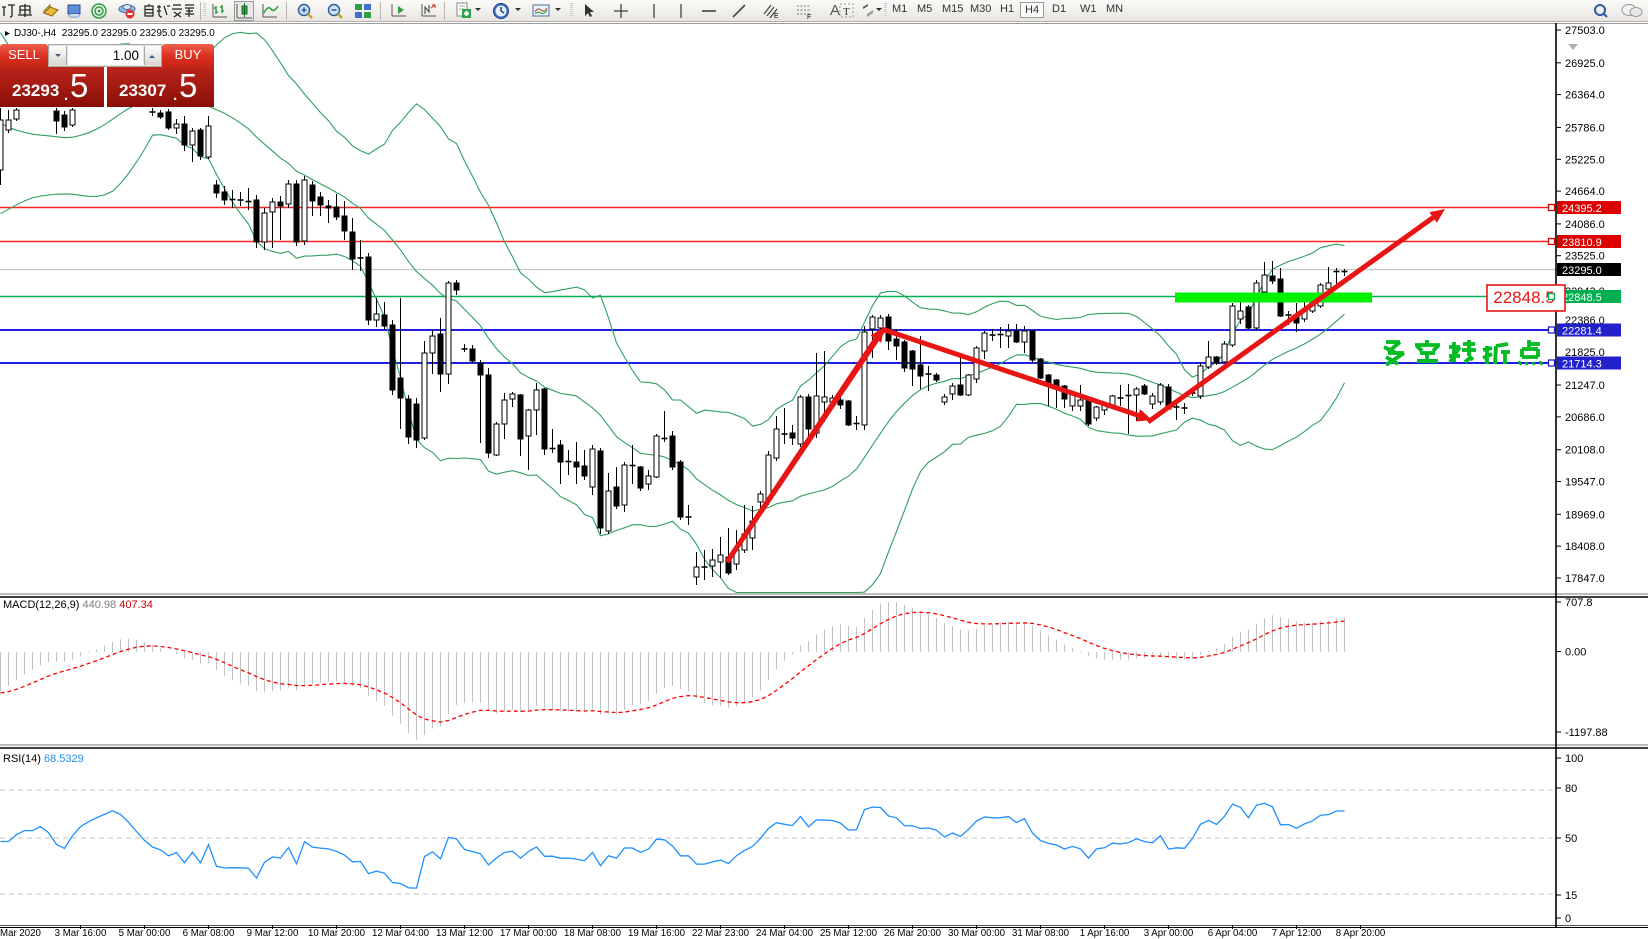 This screenshot has height=939, width=1648. What do you see at coordinates (337, 933) in the screenshot?
I see `svg-text: 10 Mar 20:00` at bounding box center [337, 933].